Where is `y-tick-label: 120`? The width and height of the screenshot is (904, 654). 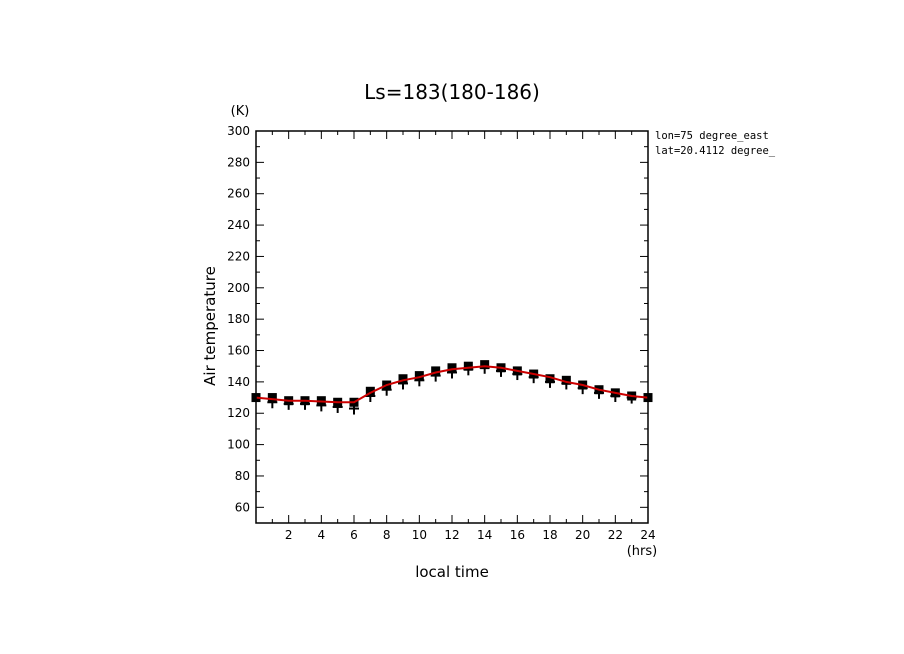 y-tick-label: 120 is located at coordinates (238, 413).